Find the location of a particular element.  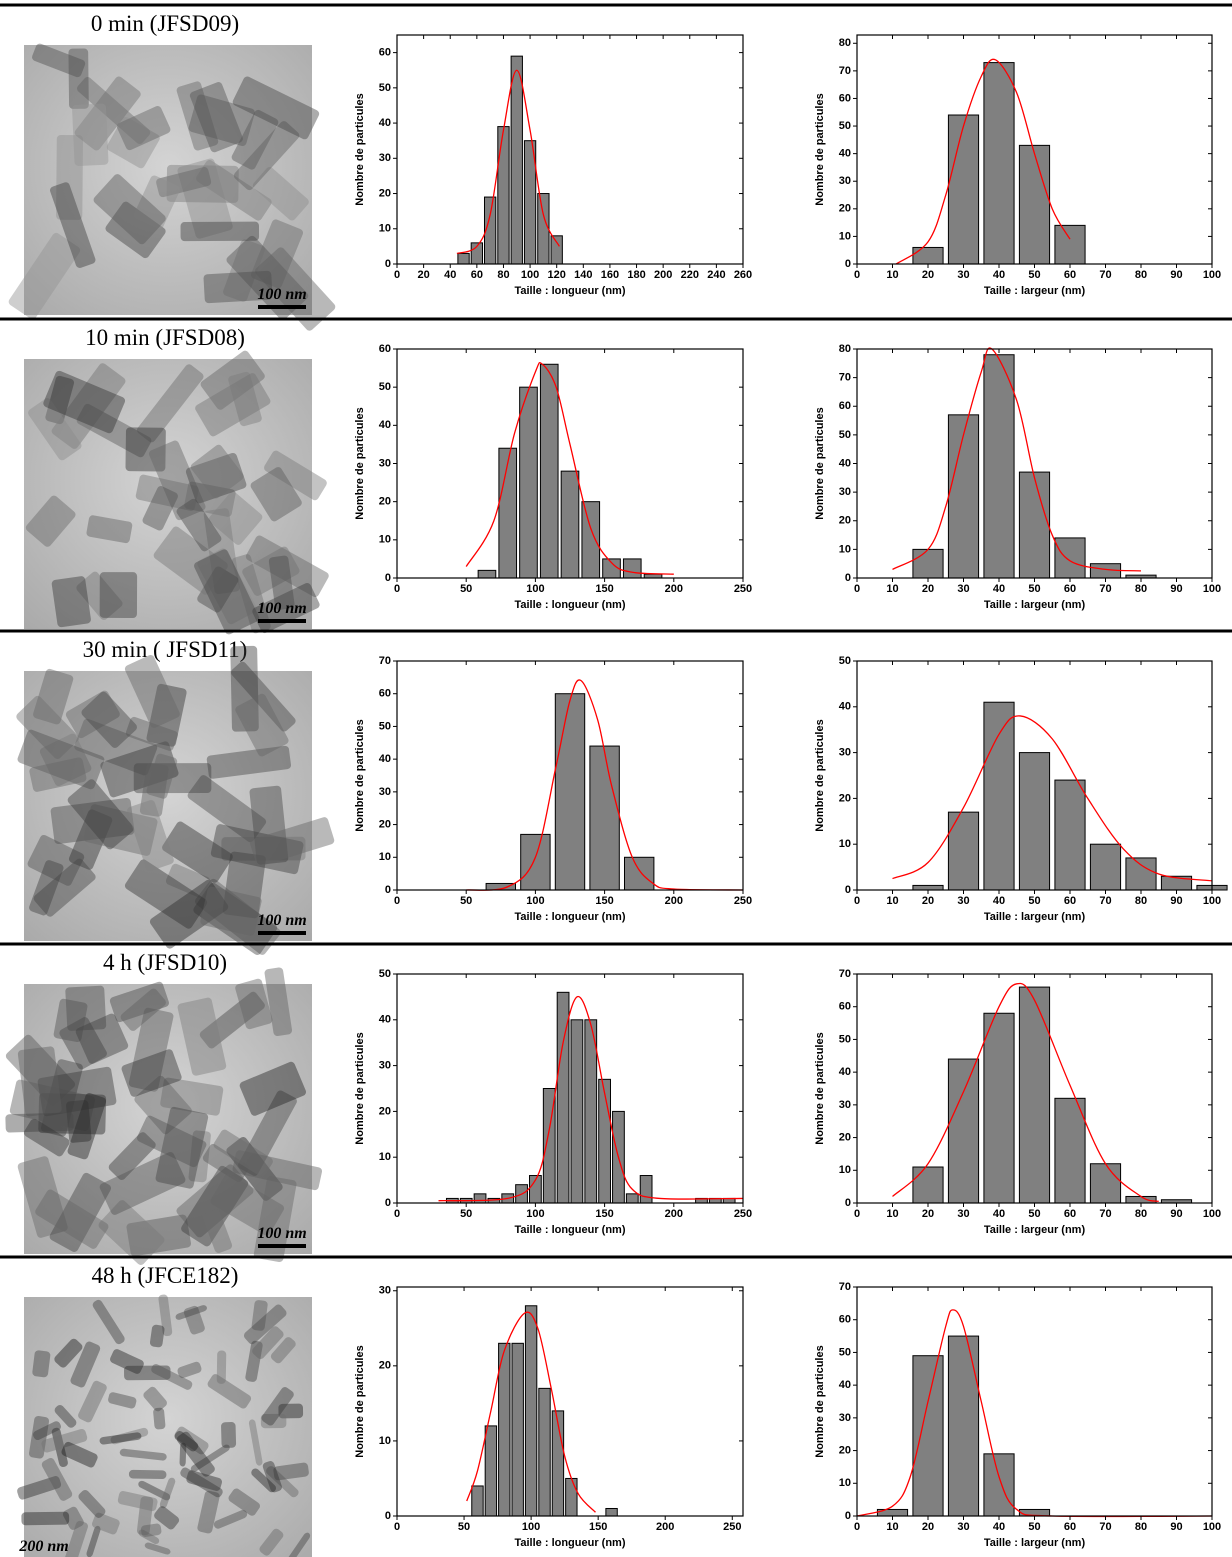

x-axis-title: Taille : largeur (nm) is located at coordinates (1035, 1230).